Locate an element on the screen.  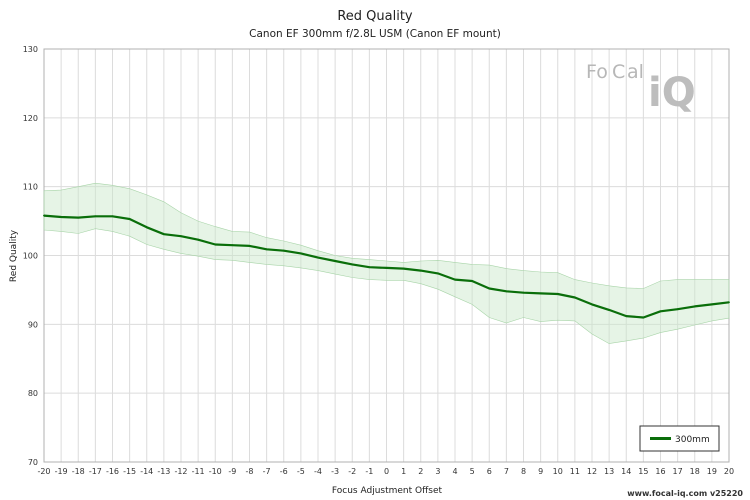
legend: 300mm is located at coordinates (679, 438).